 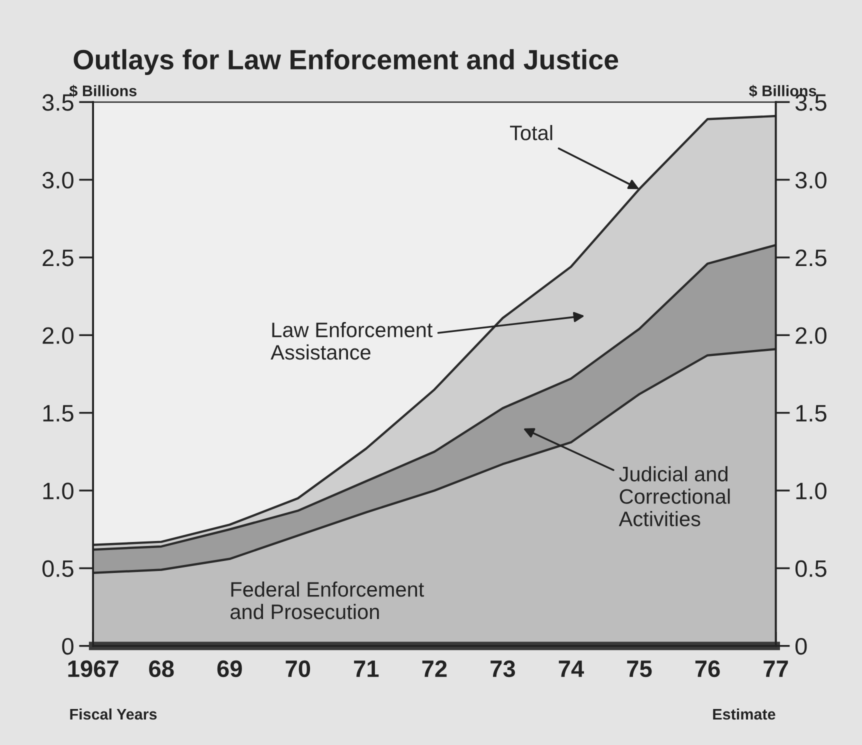 I want to click on text: Estimate, so click(x=744, y=714).